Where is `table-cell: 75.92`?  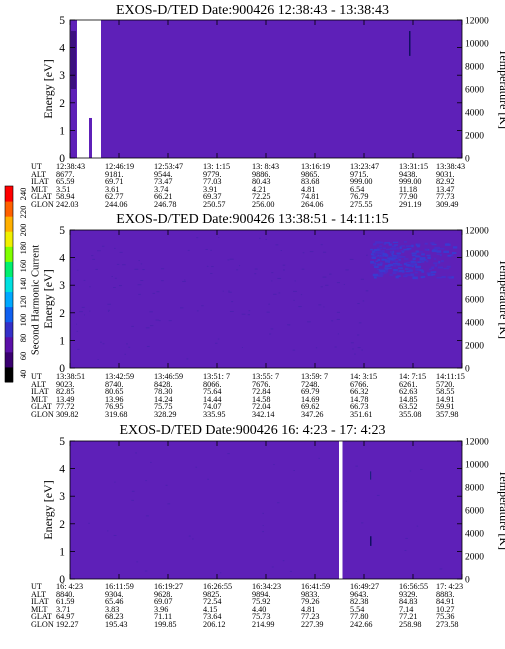
table-cell: 75.92 is located at coordinates (261, 602).